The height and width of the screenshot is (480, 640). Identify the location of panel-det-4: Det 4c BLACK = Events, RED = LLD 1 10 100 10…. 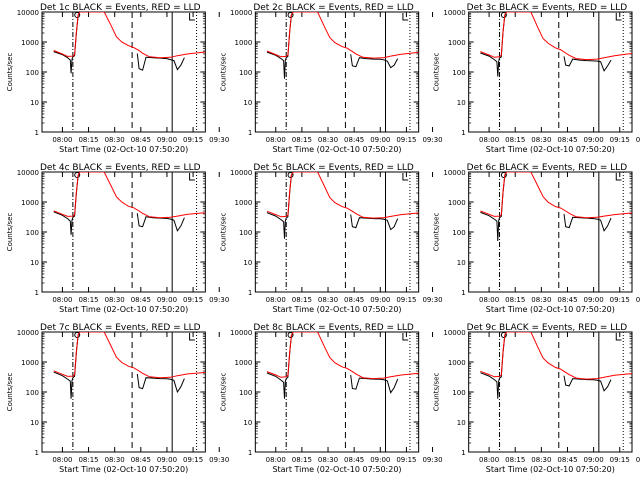
(117, 238).